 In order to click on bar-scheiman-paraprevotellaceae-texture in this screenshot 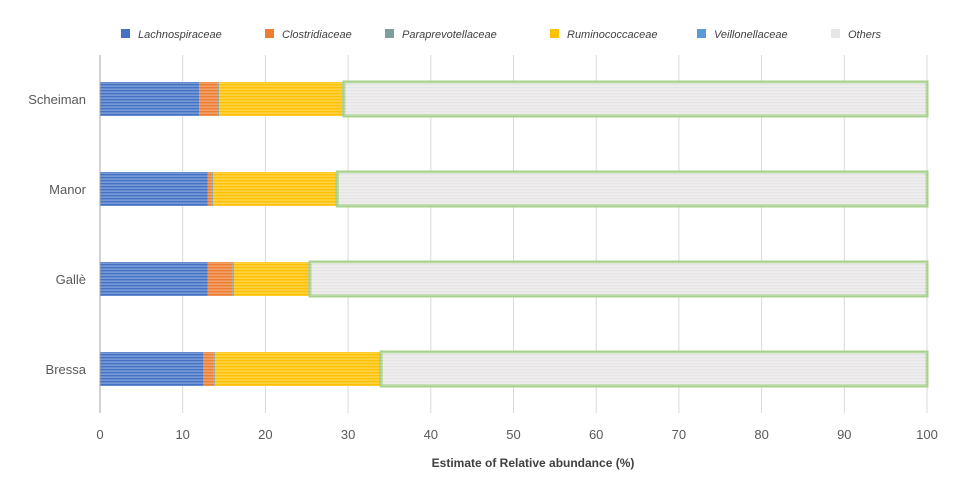, I will do `click(218, 99)`.